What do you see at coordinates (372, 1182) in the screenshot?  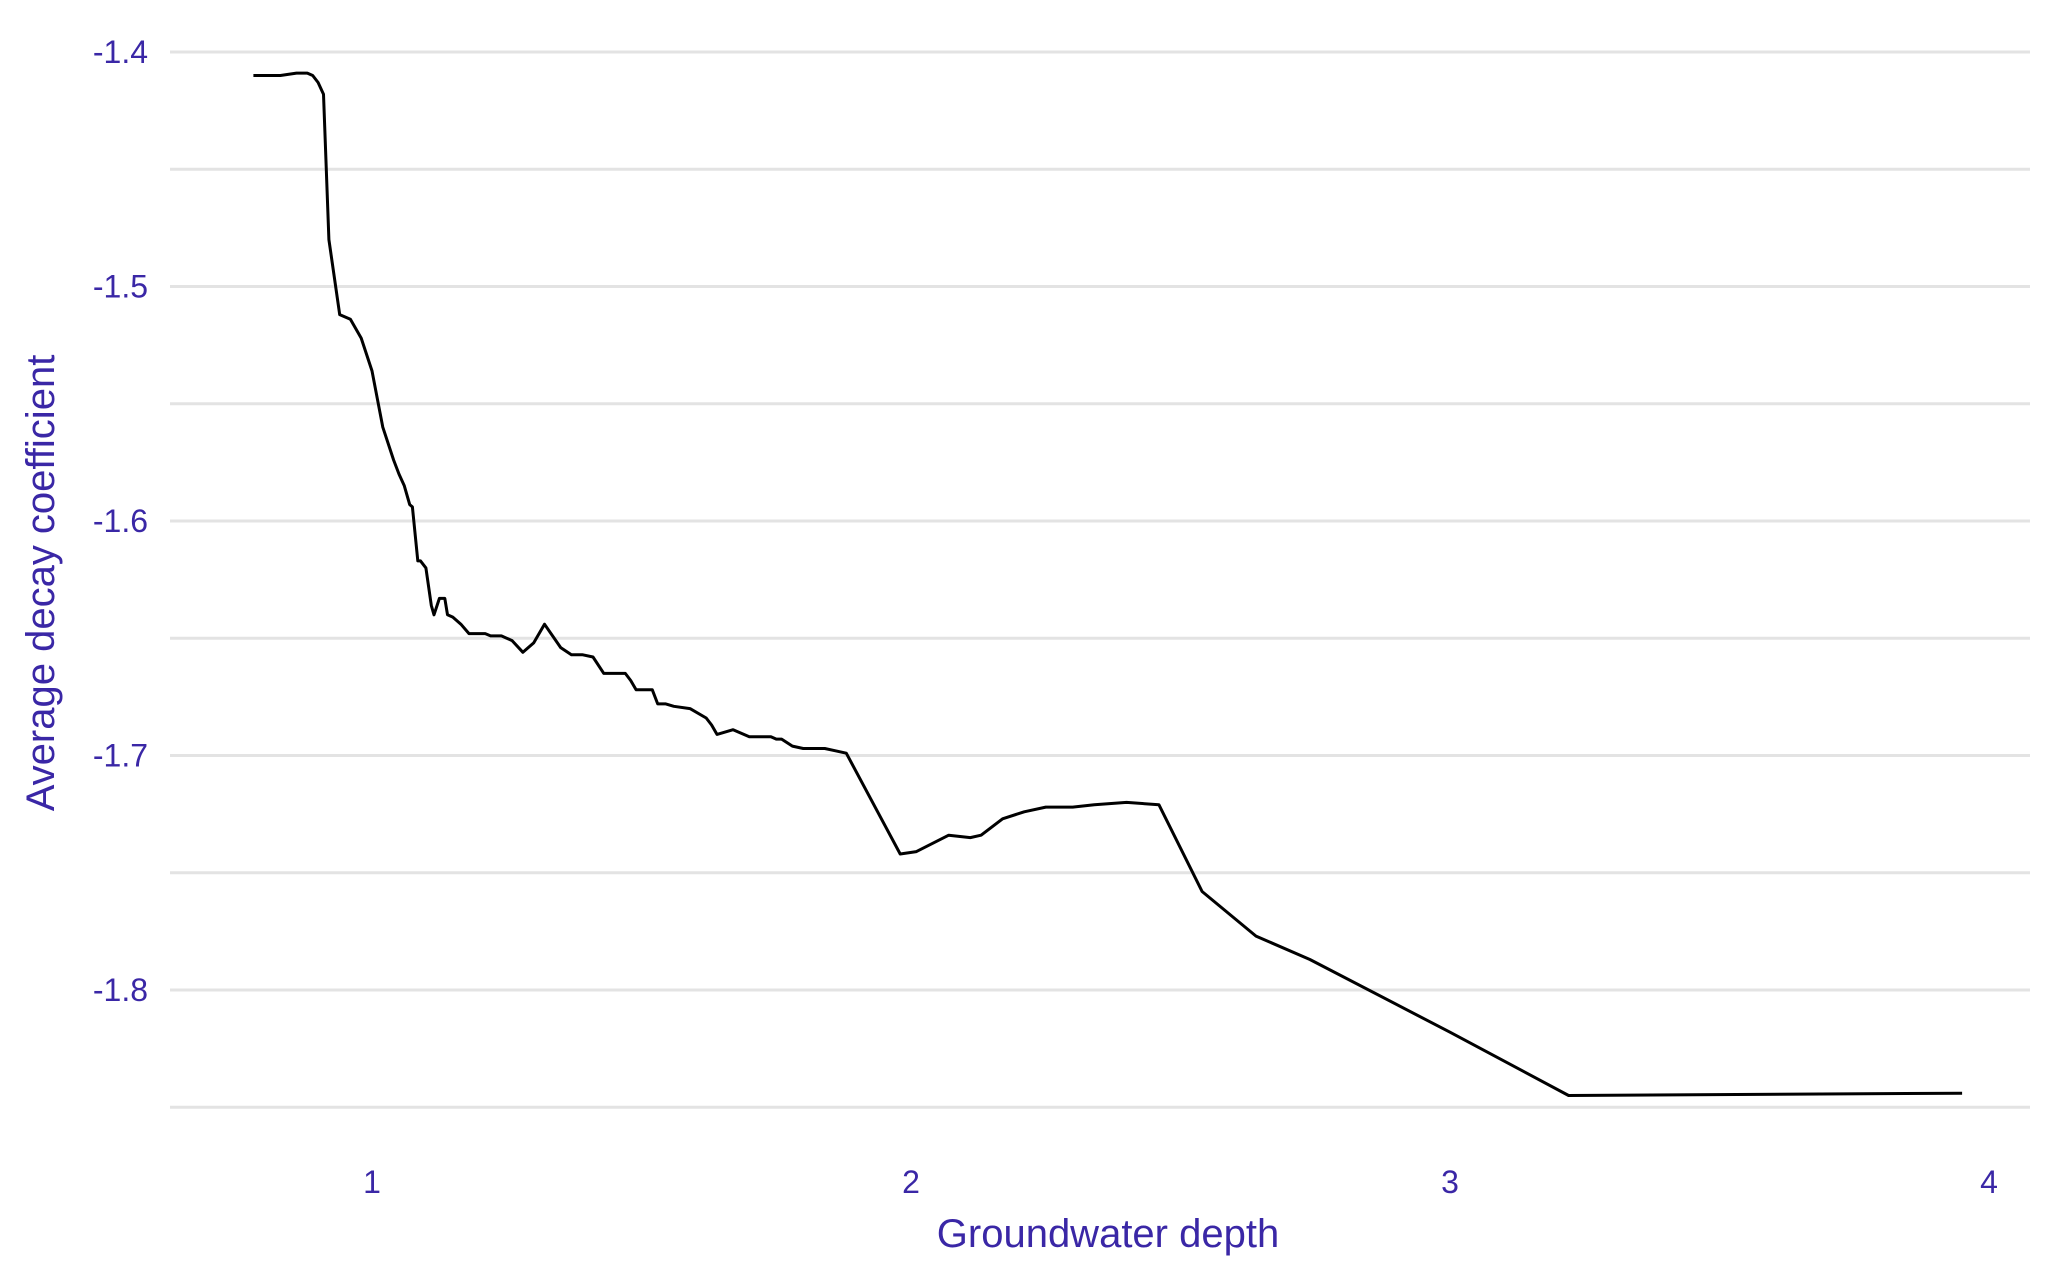 I see `x-tick-label: 1` at bounding box center [372, 1182].